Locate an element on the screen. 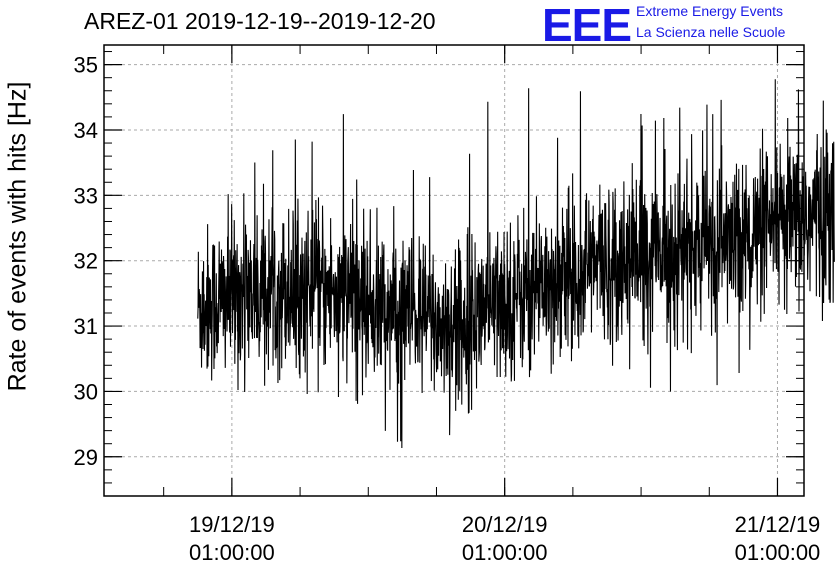 This screenshot has height=572, width=836. x-tick-label-date: 21/12/19 is located at coordinates (778, 524).